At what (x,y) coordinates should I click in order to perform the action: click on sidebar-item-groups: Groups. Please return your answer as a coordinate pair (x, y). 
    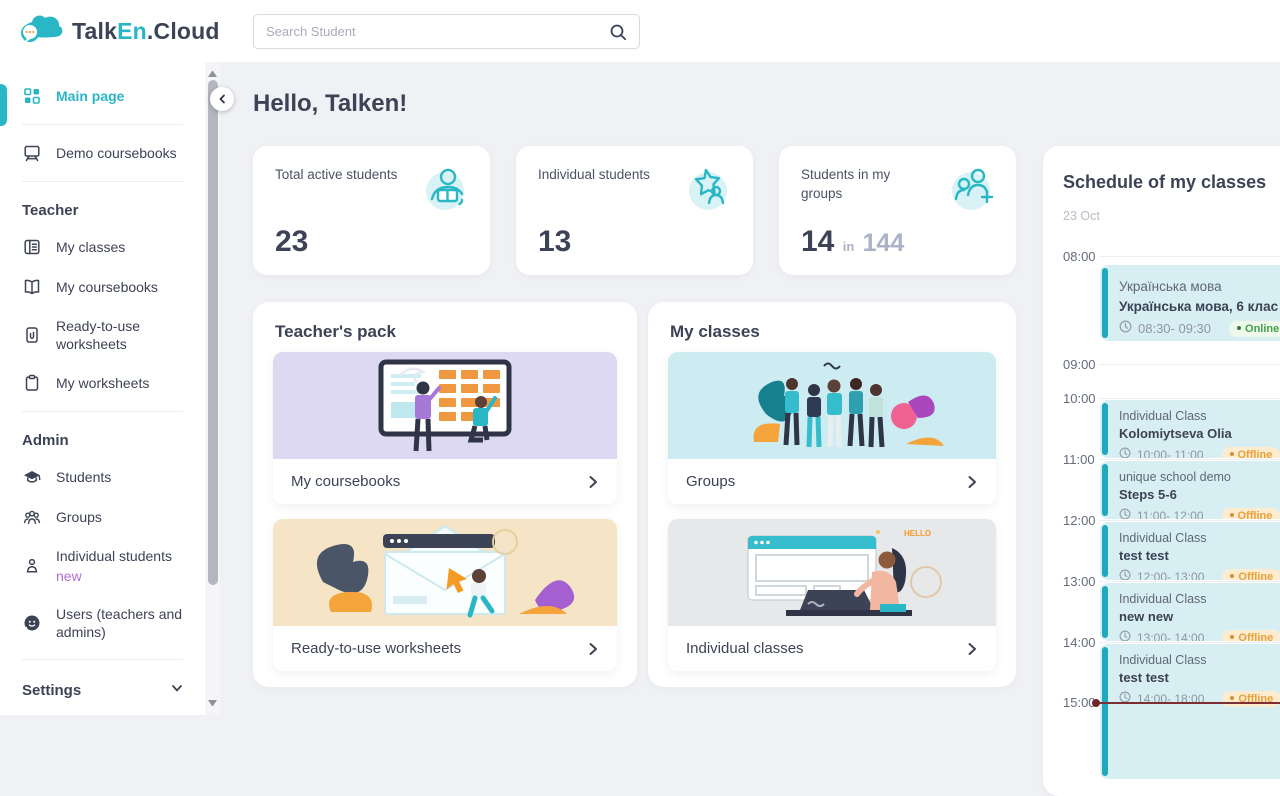
    Looking at the image, I should click on (102, 517).